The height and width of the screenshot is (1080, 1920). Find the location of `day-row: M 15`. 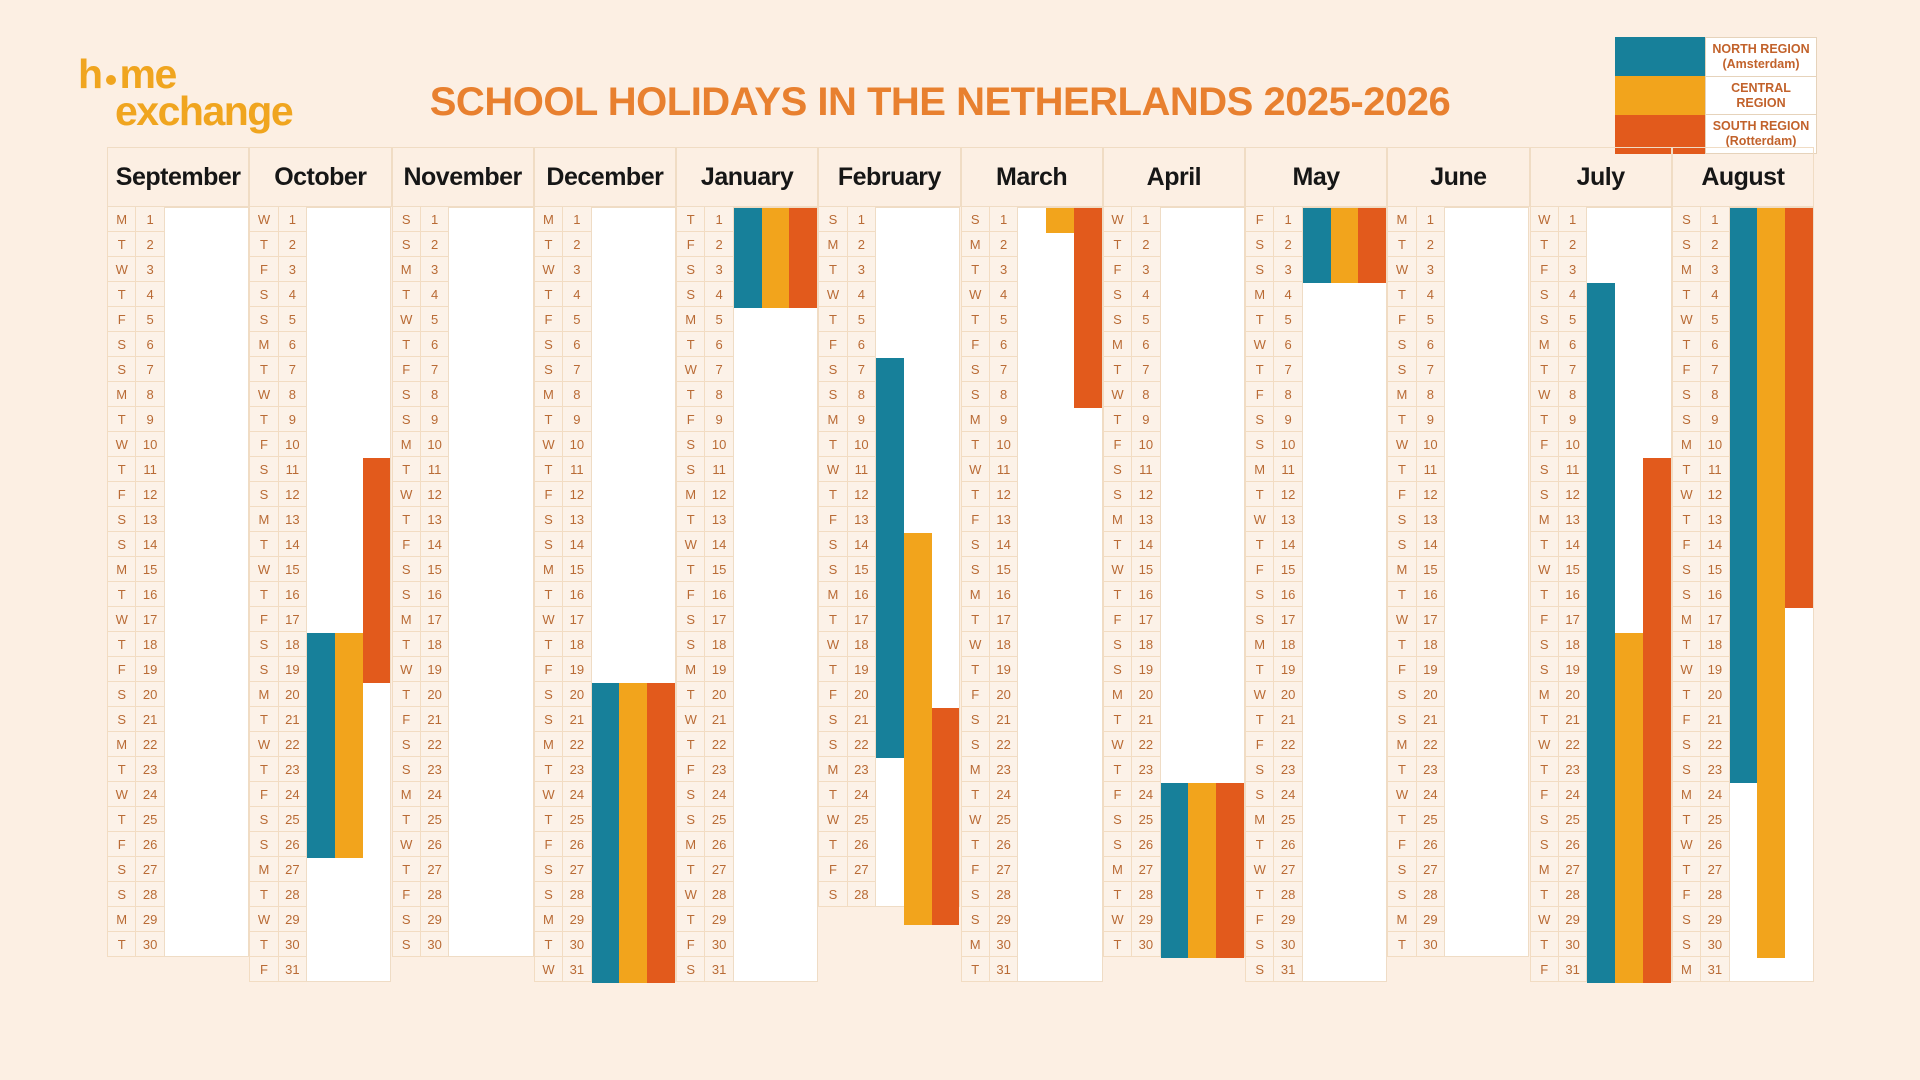

day-row: M 15 is located at coordinates (178, 569).